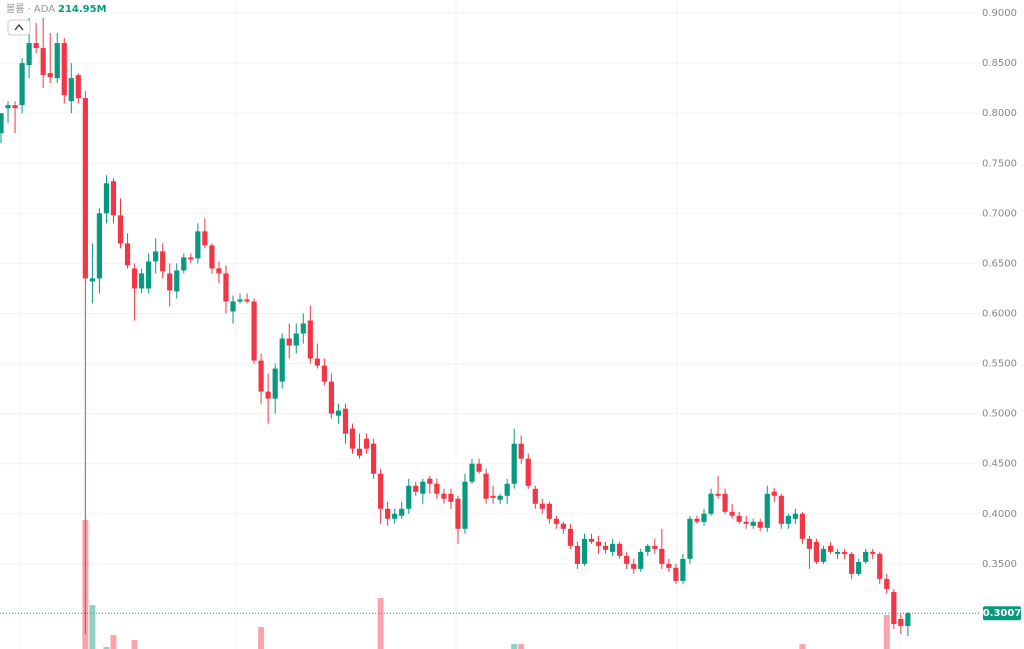 The width and height of the screenshot is (1024, 649). I want to click on y-tick-label: 0.8500, so click(999, 63).